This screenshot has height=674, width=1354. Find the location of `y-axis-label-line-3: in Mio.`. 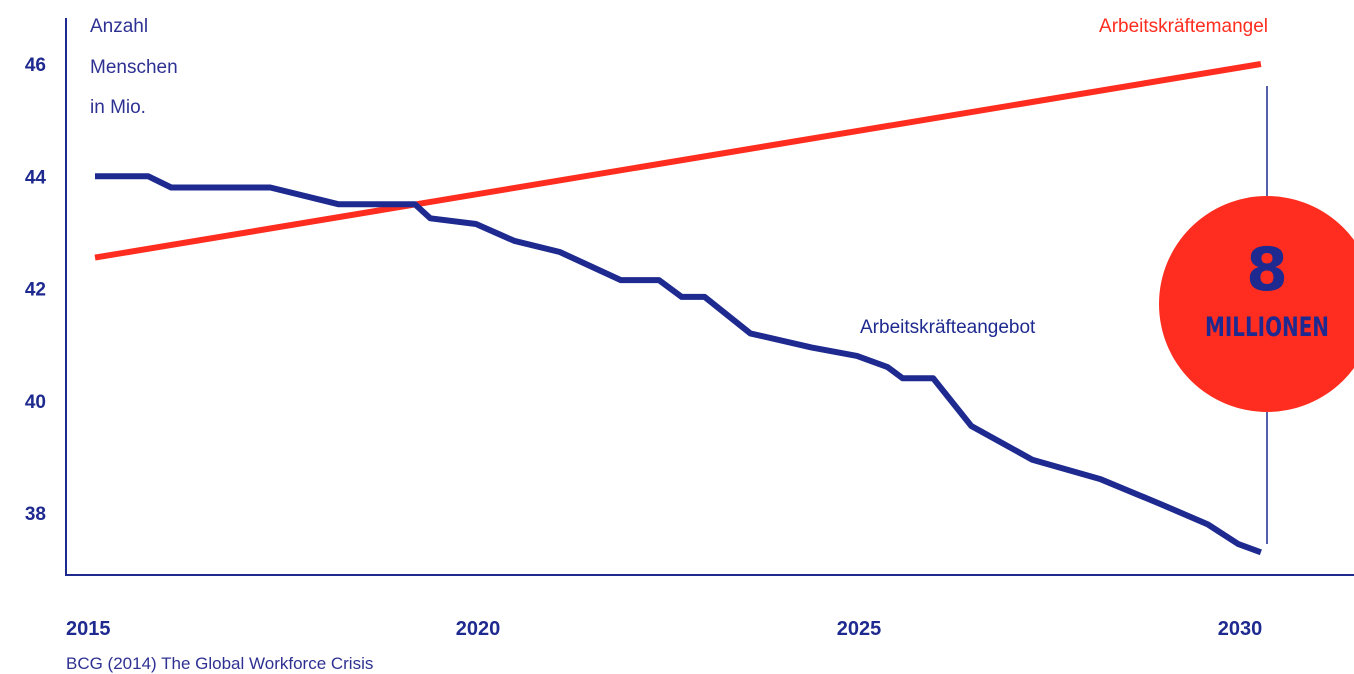

y-axis-label-line-3: in Mio. is located at coordinates (118, 107).